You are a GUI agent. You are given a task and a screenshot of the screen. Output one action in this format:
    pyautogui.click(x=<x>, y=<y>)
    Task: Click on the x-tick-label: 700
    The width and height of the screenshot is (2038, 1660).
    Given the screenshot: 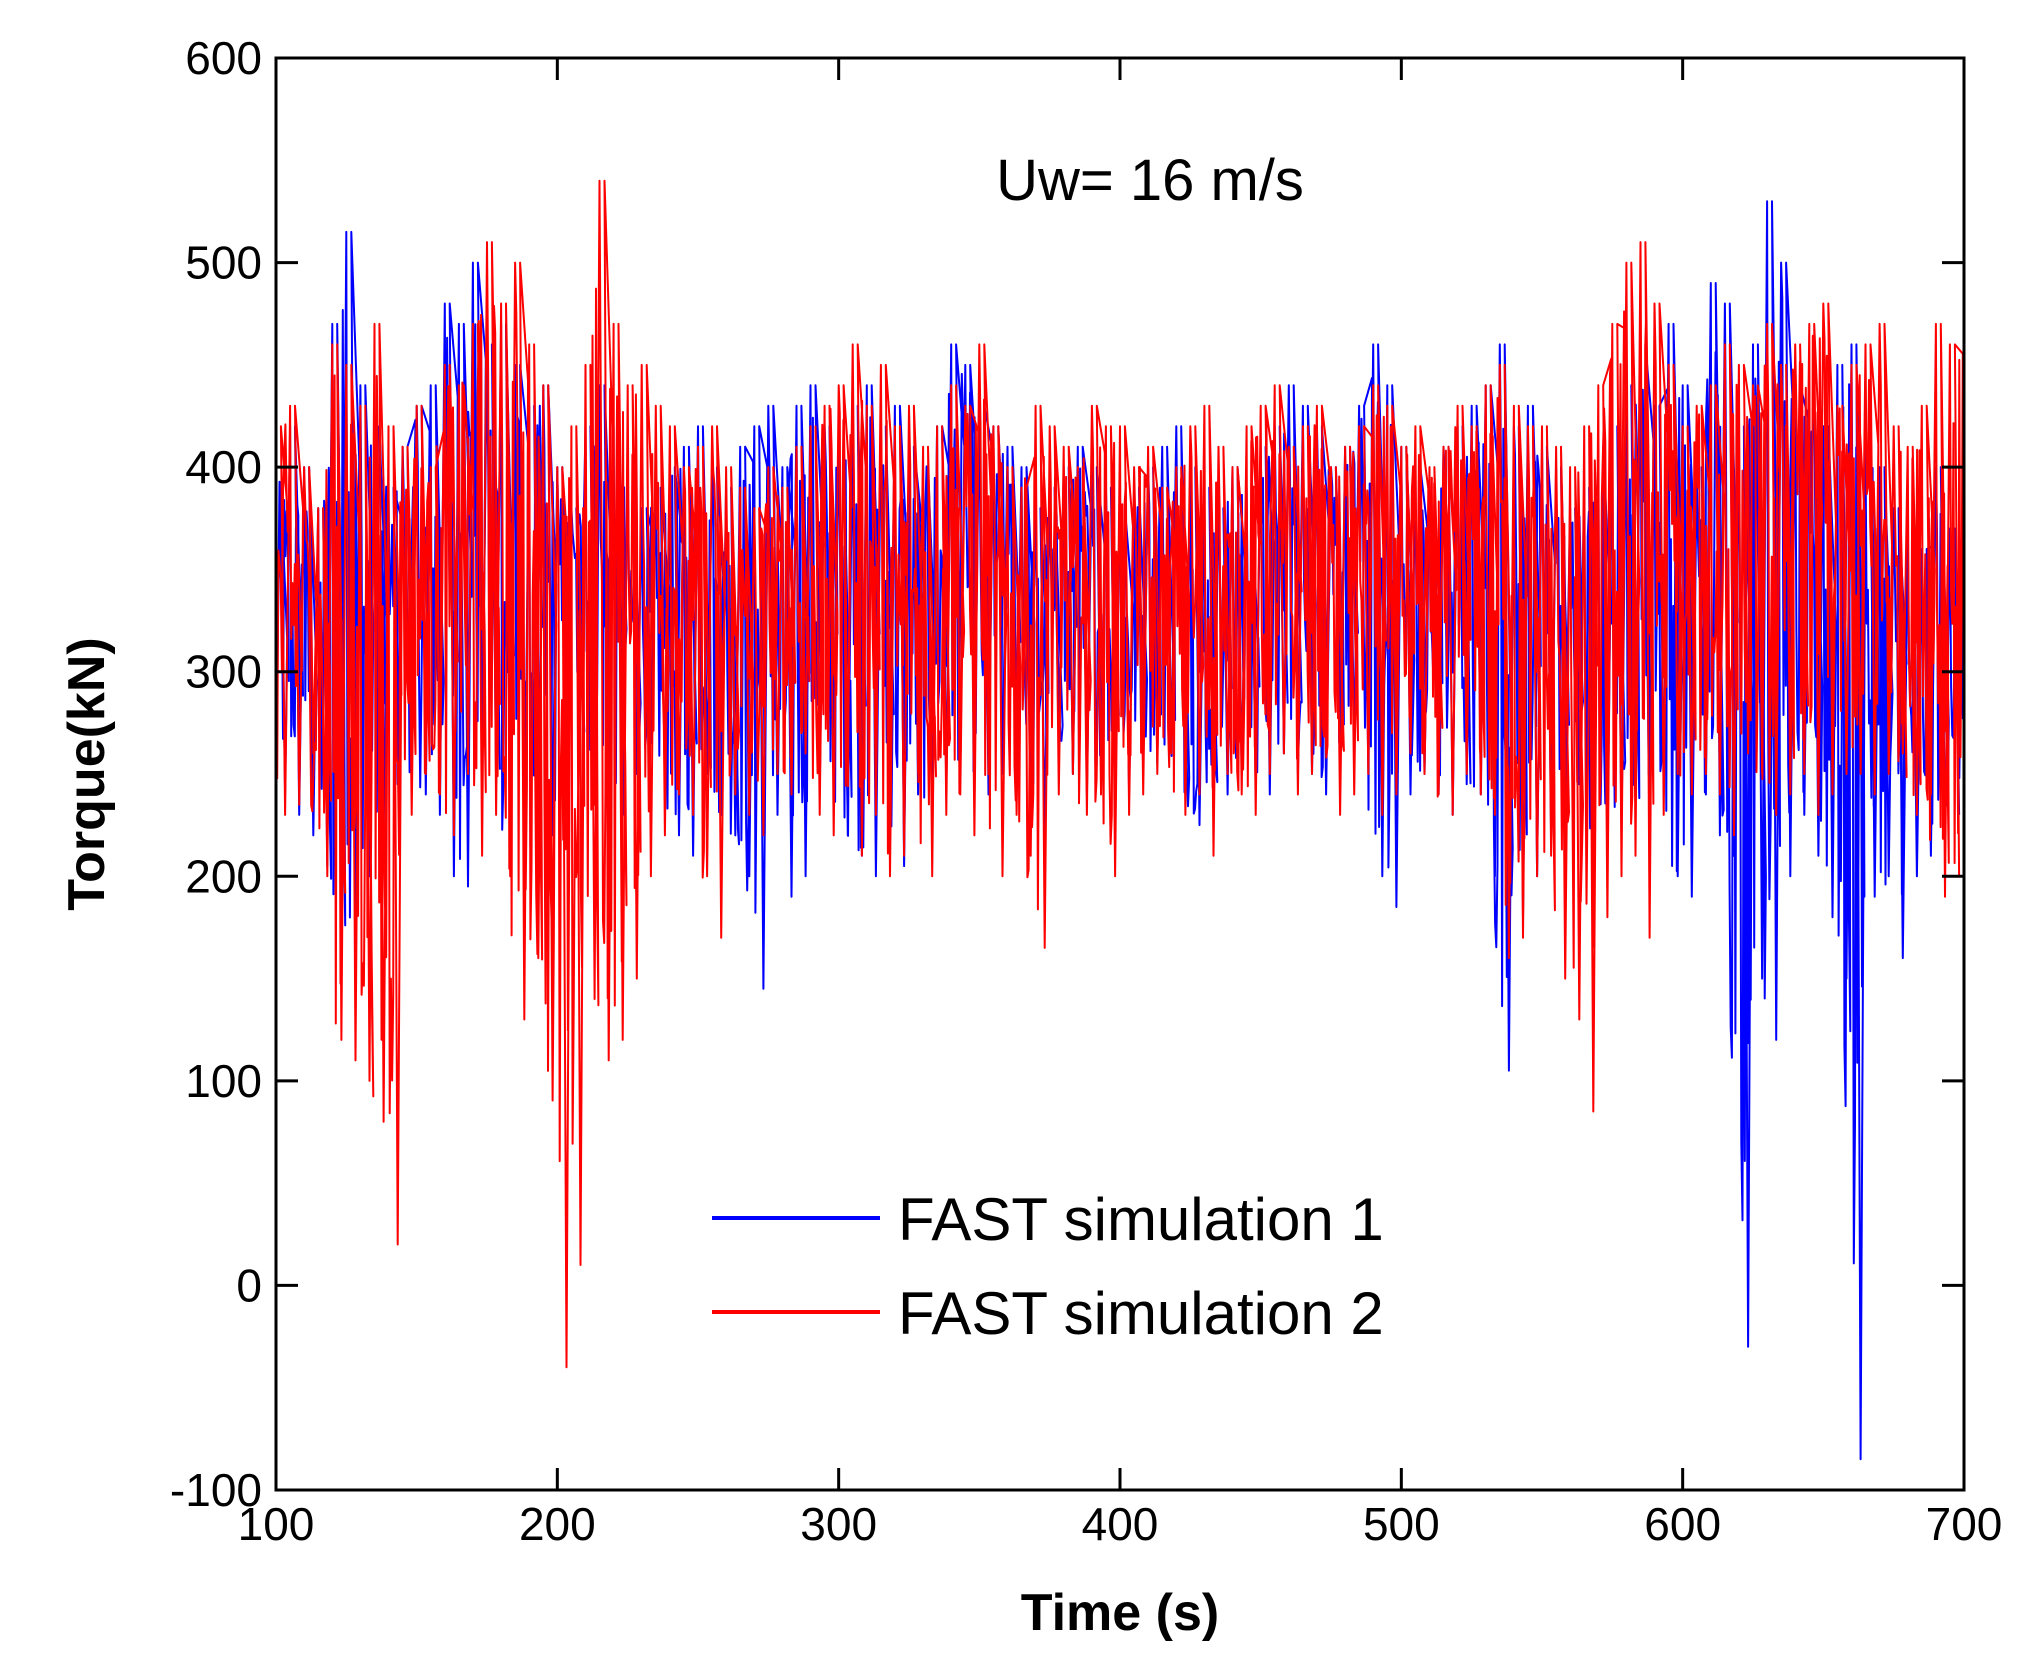 What is the action you would take?
    pyautogui.click(x=1964, y=1524)
    